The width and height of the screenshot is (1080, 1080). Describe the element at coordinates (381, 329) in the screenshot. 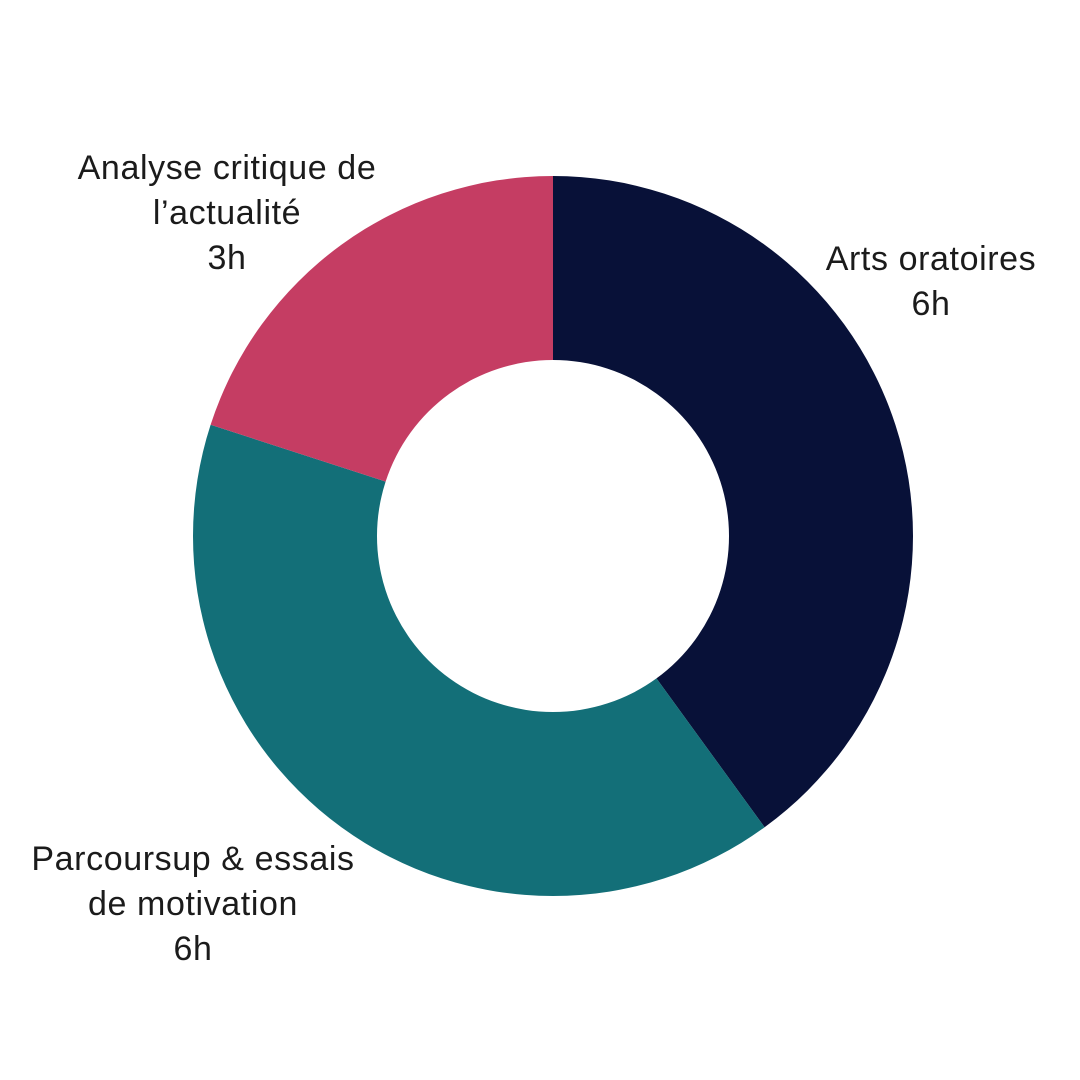

I see `donut-segment-analyse-critique-de-l-actualit` at that location.